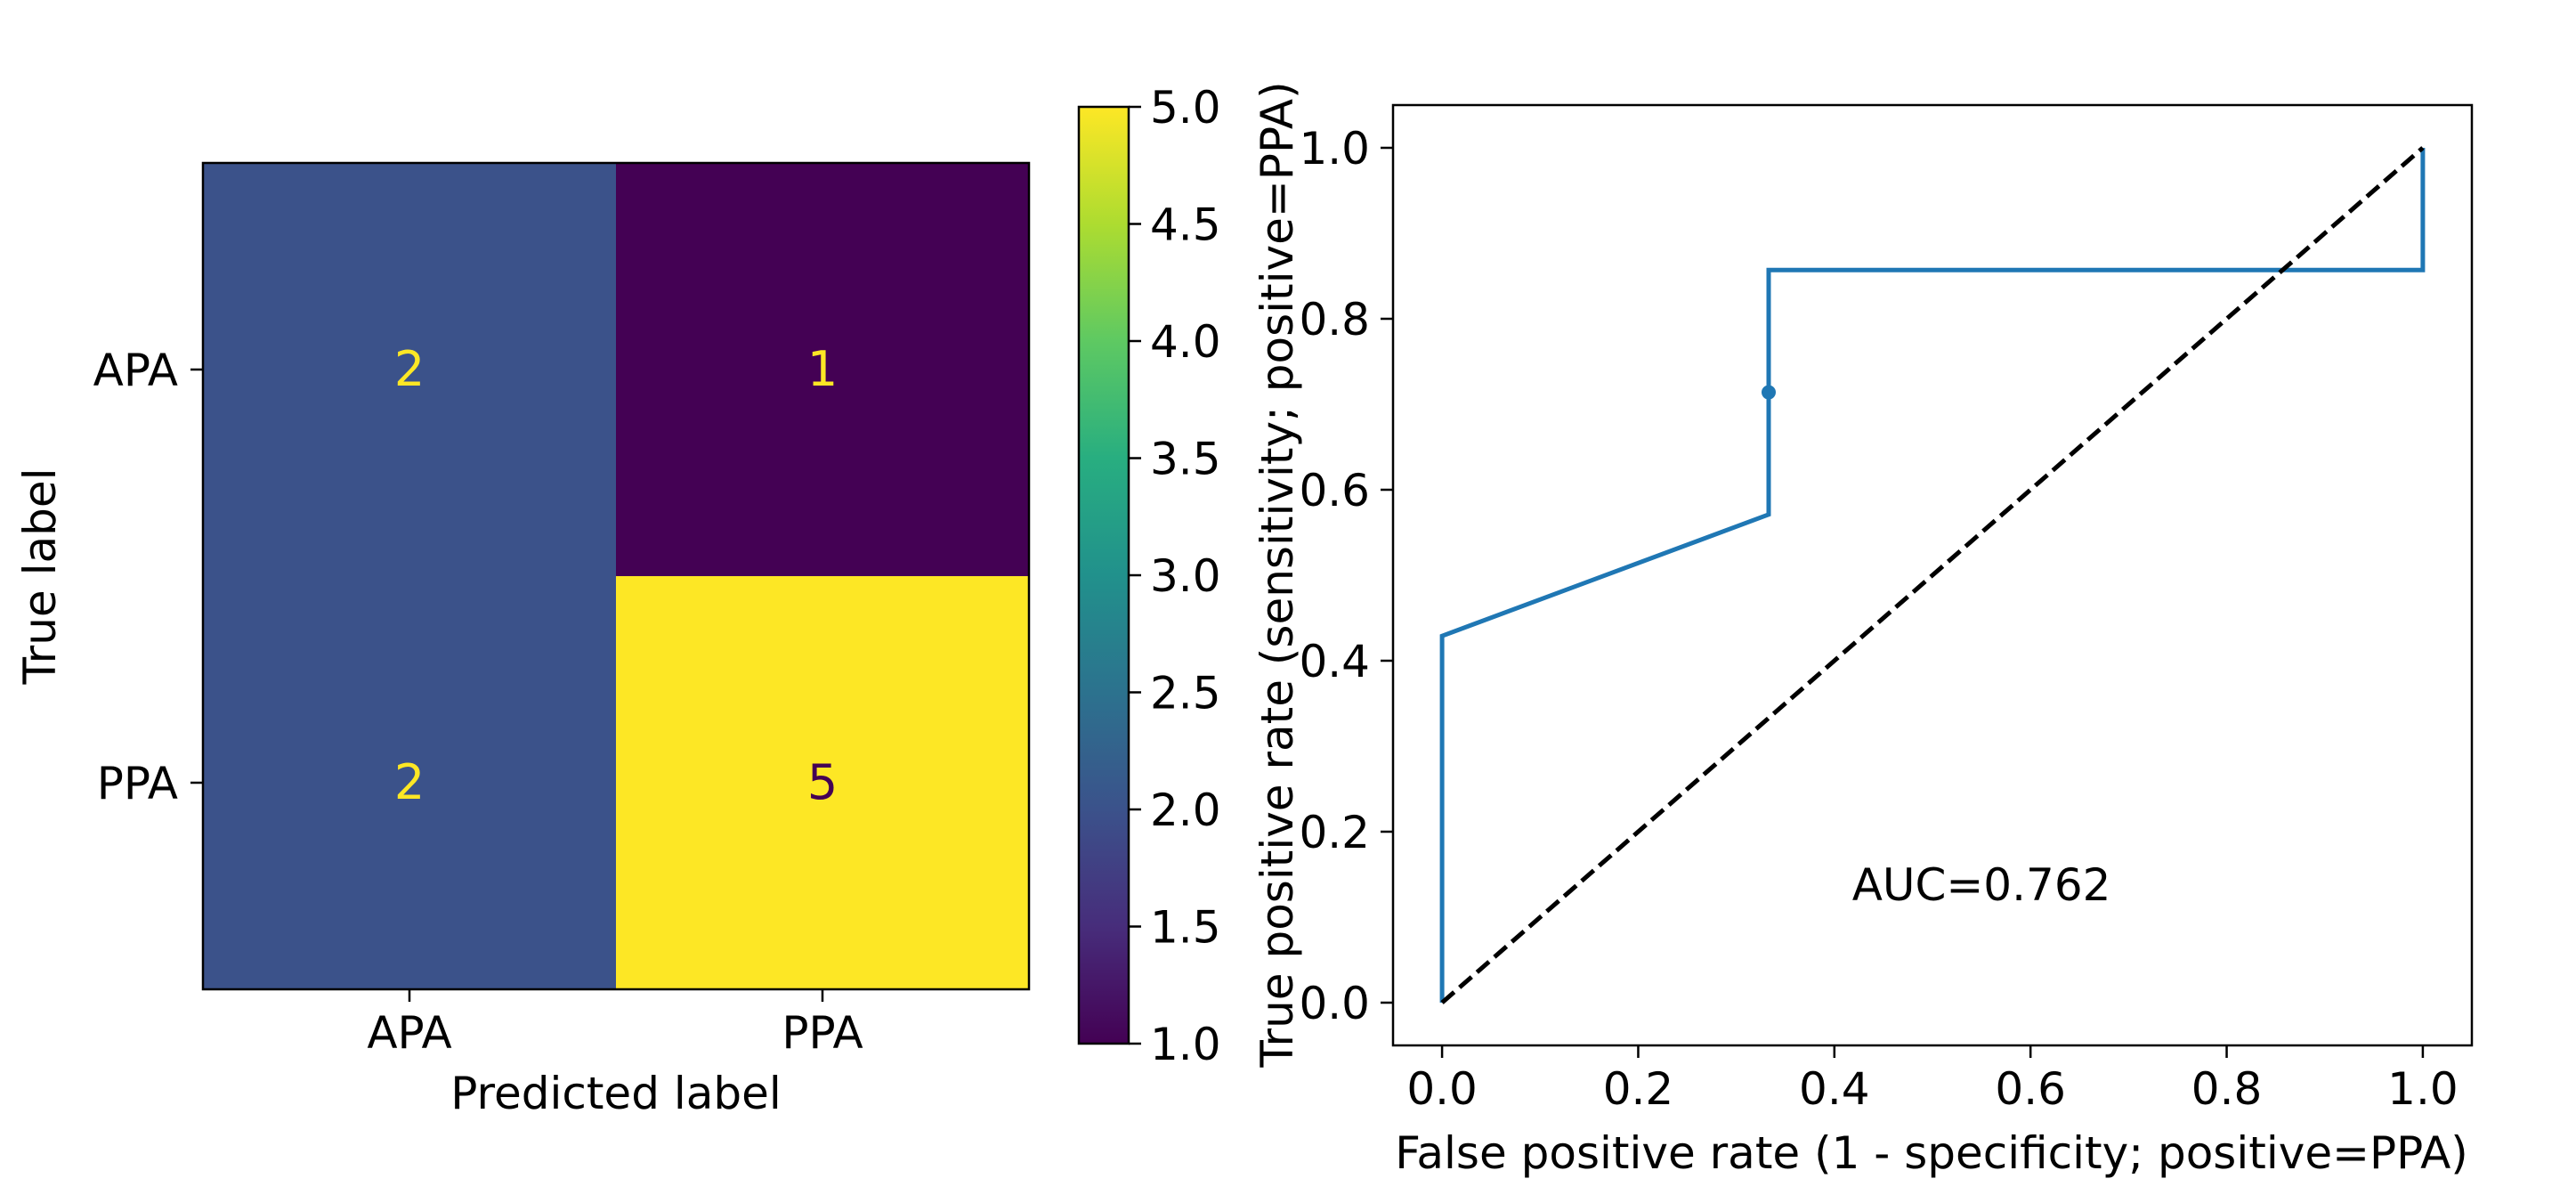 This screenshot has width=2576, height=1195. What do you see at coordinates (2227, 1089) in the screenshot?
I see `x-tick-label: 0.8` at bounding box center [2227, 1089].